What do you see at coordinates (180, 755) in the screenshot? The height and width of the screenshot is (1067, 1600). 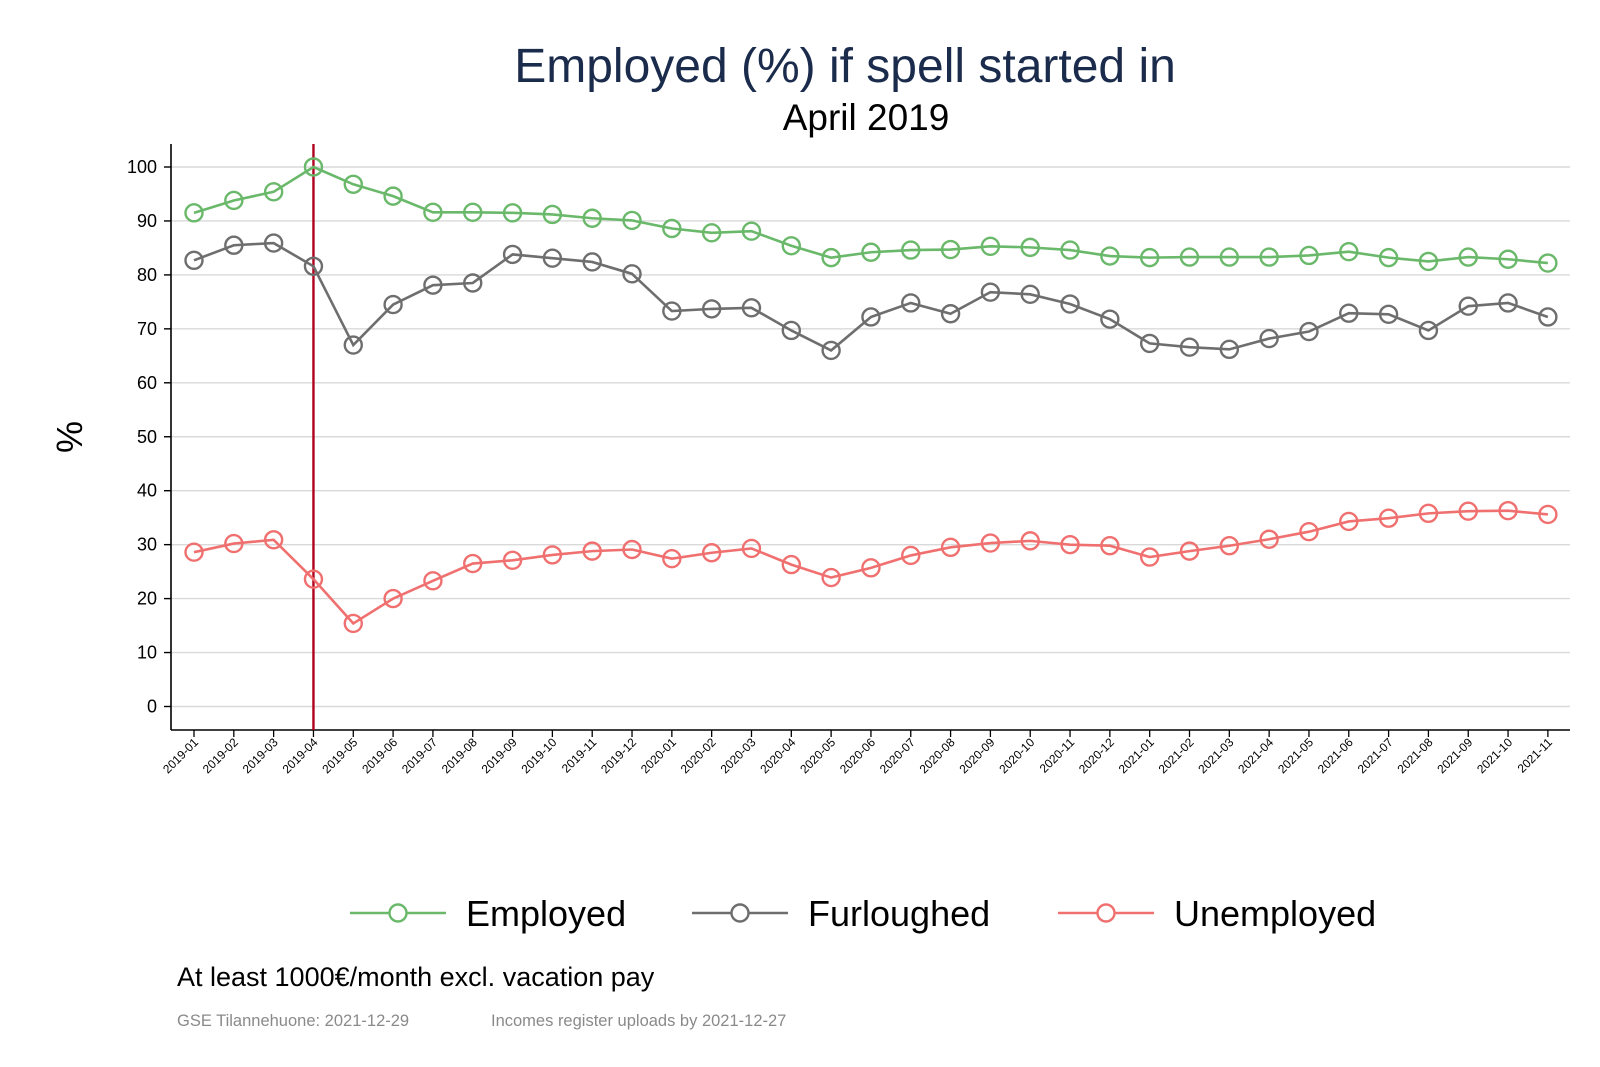 I see `x-tick-label: 2019-01` at bounding box center [180, 755].